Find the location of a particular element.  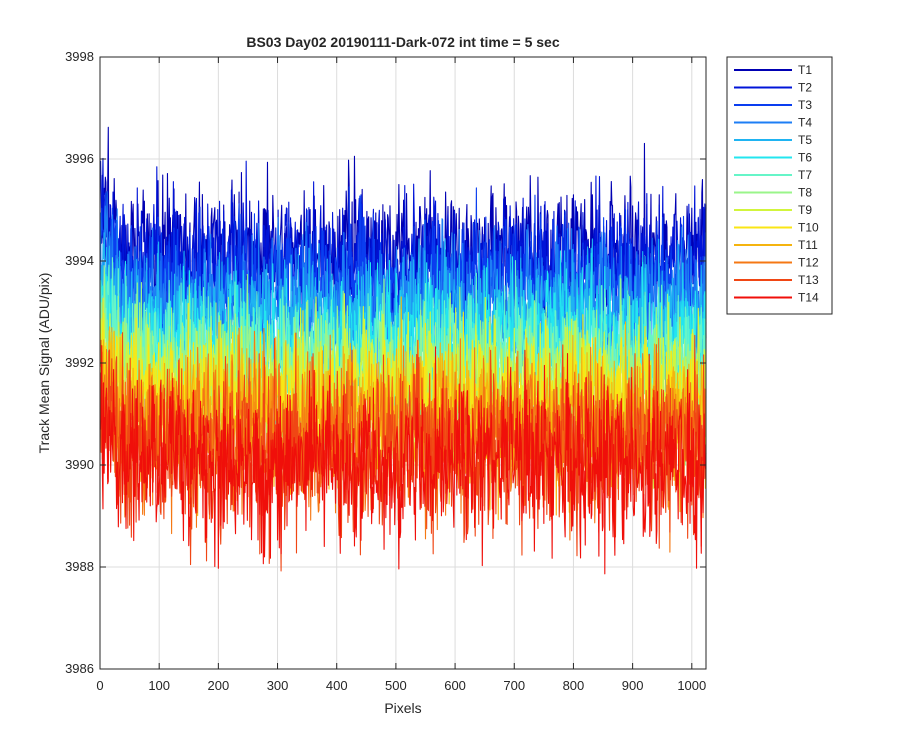

x-tick-label: 200 is located at coordinates (219, 685).